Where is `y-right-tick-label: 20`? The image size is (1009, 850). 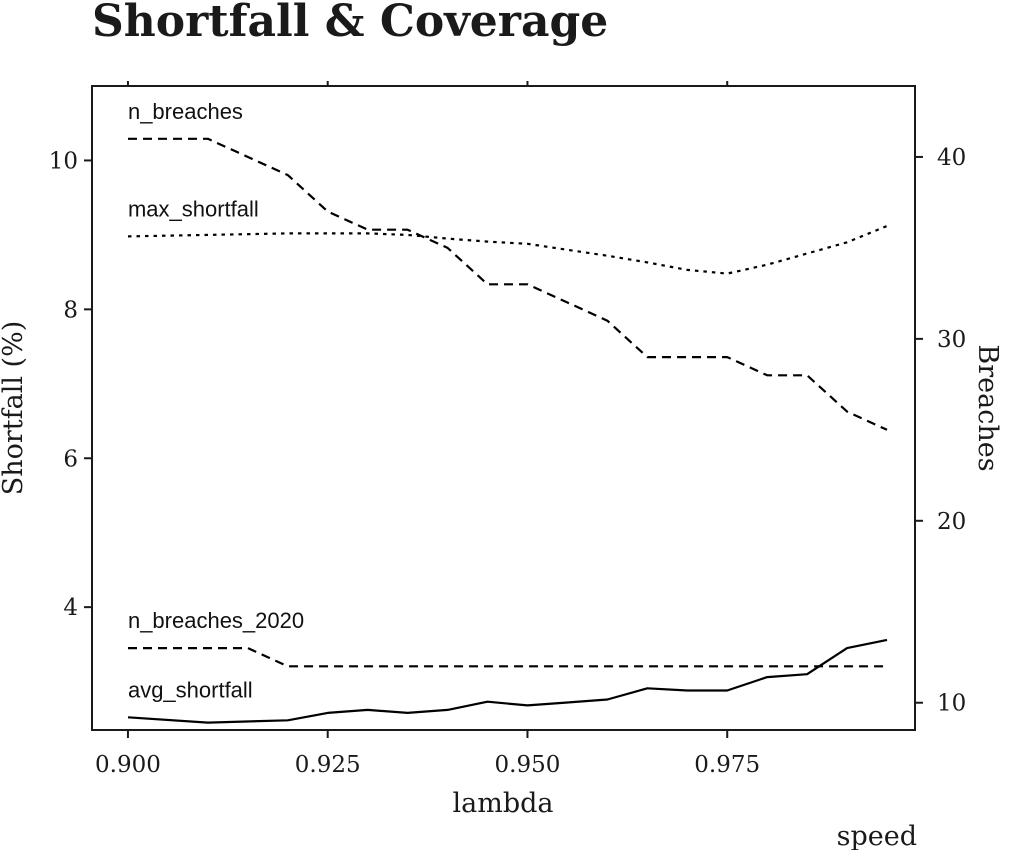 y-right-tick-label: 20 is located at coordinates (951, 522).